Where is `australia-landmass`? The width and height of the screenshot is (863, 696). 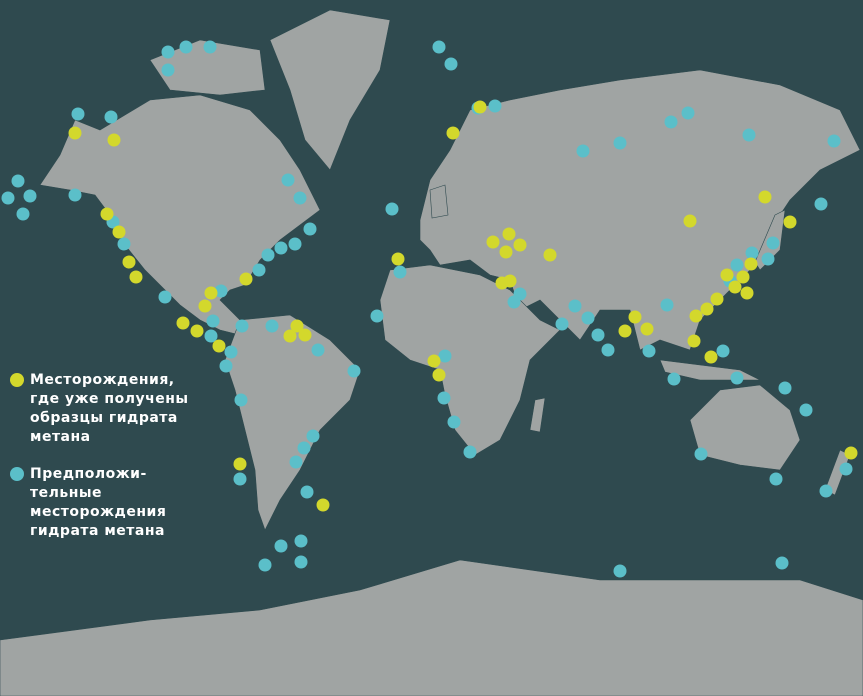
australia-landmass is located at coordinates (745, 427).